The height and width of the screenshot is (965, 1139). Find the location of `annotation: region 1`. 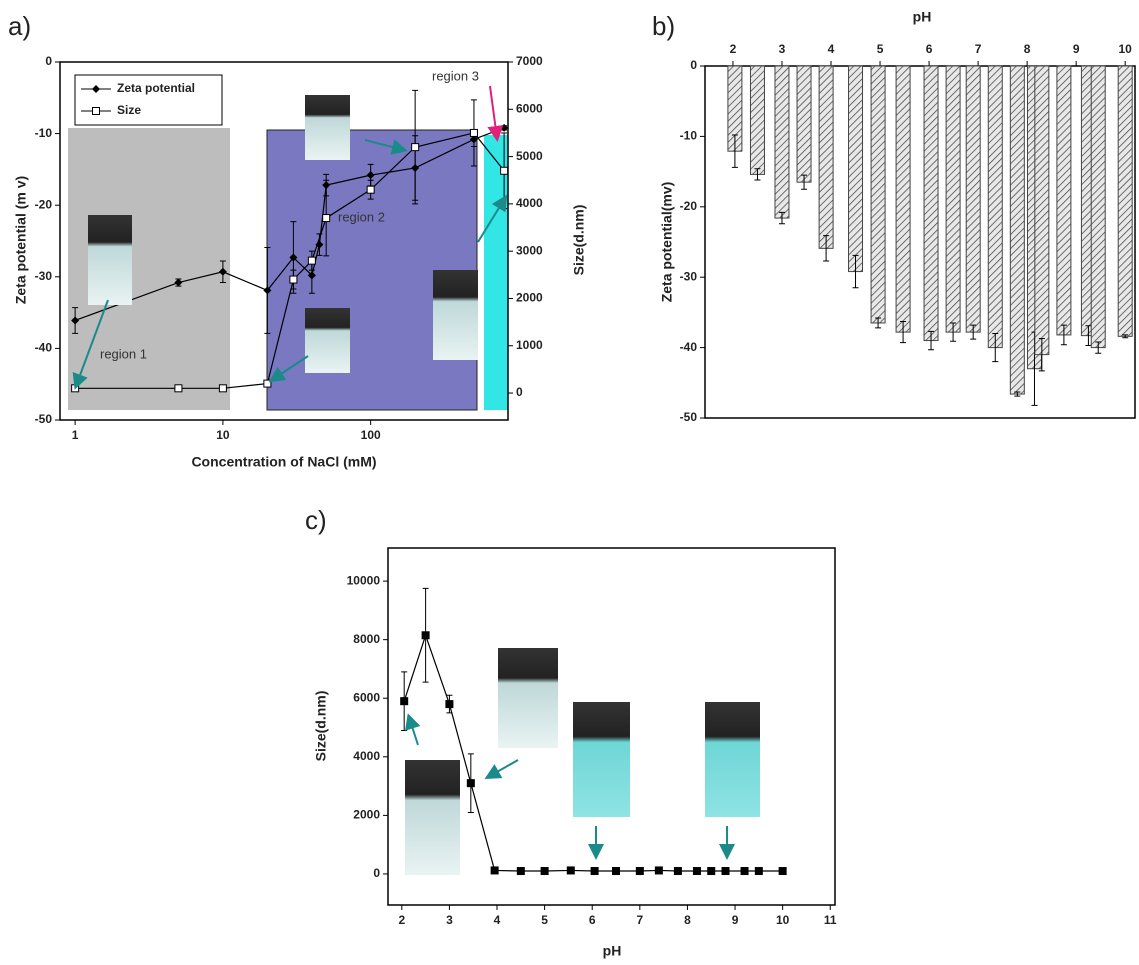

annotation: region 1 is located at coordinates (123, 353).